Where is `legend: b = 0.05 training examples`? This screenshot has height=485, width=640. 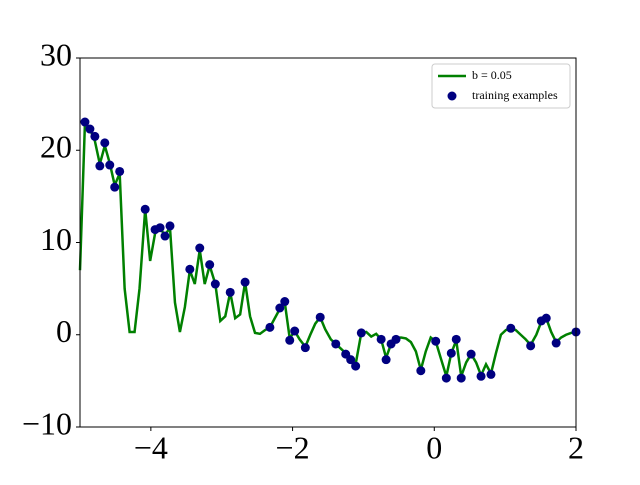 legend: b = 0.05 training examples is located at coordinates (501, 86).